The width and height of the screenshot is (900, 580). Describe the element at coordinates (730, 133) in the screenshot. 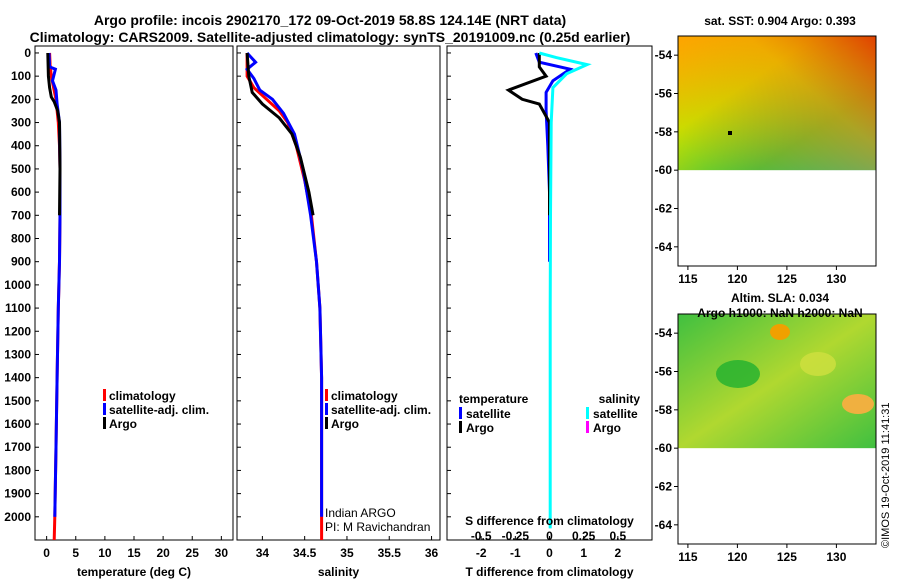

I see `argo-marker` at that location.